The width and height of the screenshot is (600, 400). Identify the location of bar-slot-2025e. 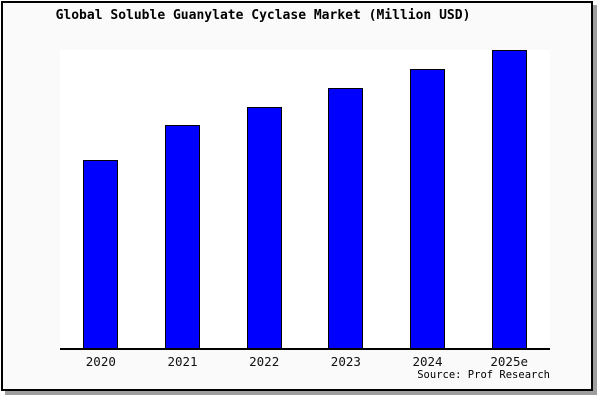
(509, 199).